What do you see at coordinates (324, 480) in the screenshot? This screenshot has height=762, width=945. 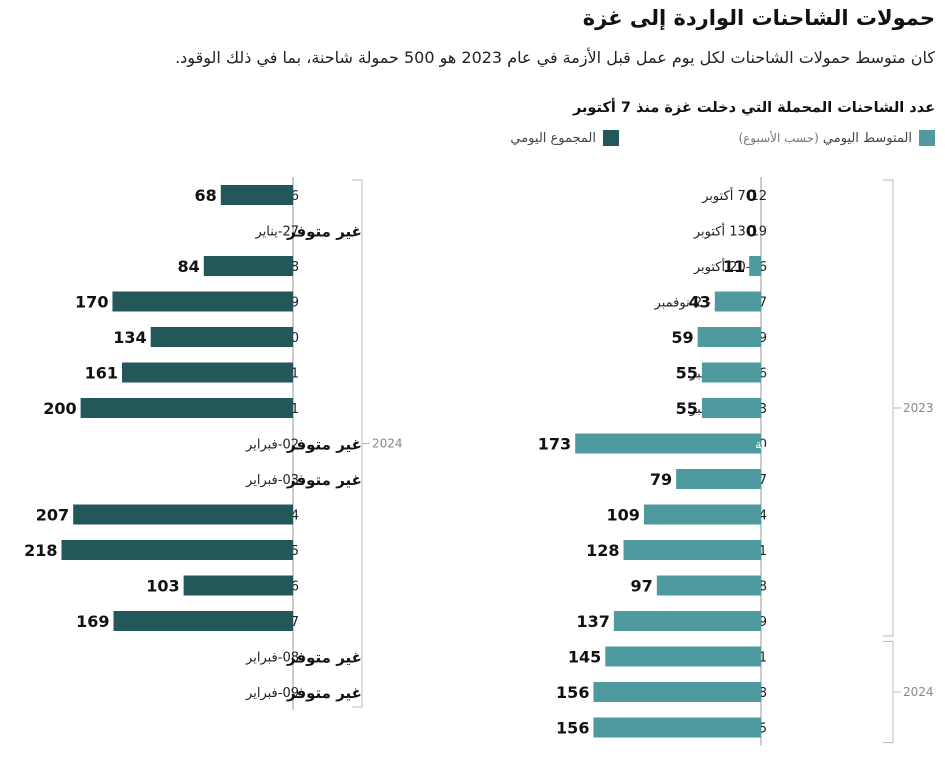 I see `daily-missing-label-9: غير متوفر` at bounding box center [324, 480].